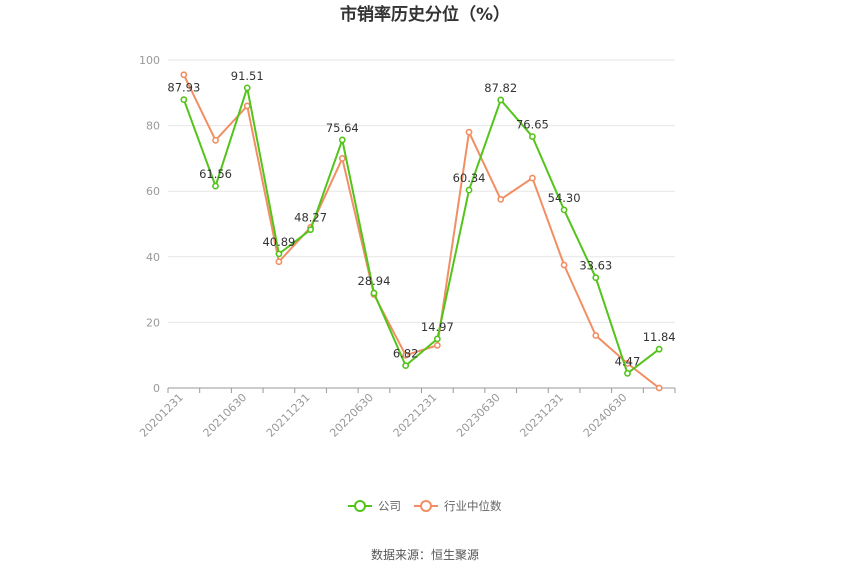  Describe the element at coordinates (374, 281) in the screenshot. I see `data-label: 28.94` at that location.